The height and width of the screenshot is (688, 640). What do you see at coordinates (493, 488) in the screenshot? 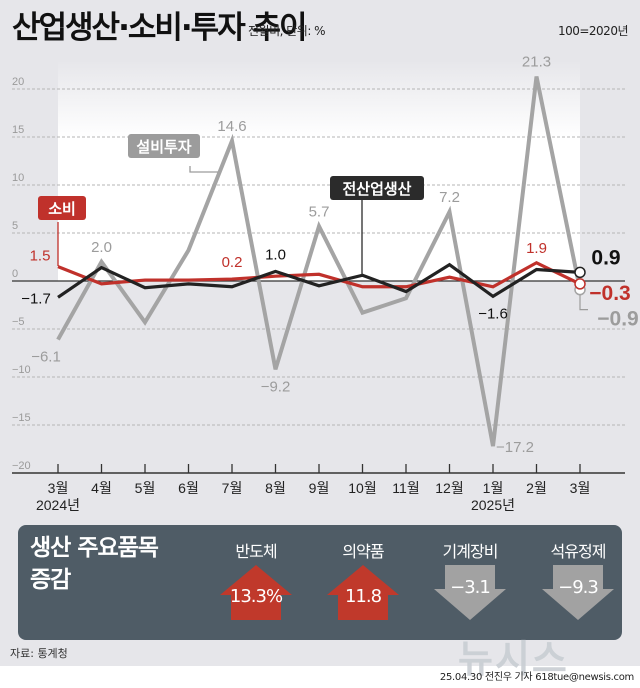
I see `x-tick-label: 1월` at bounding box center [493, 488].